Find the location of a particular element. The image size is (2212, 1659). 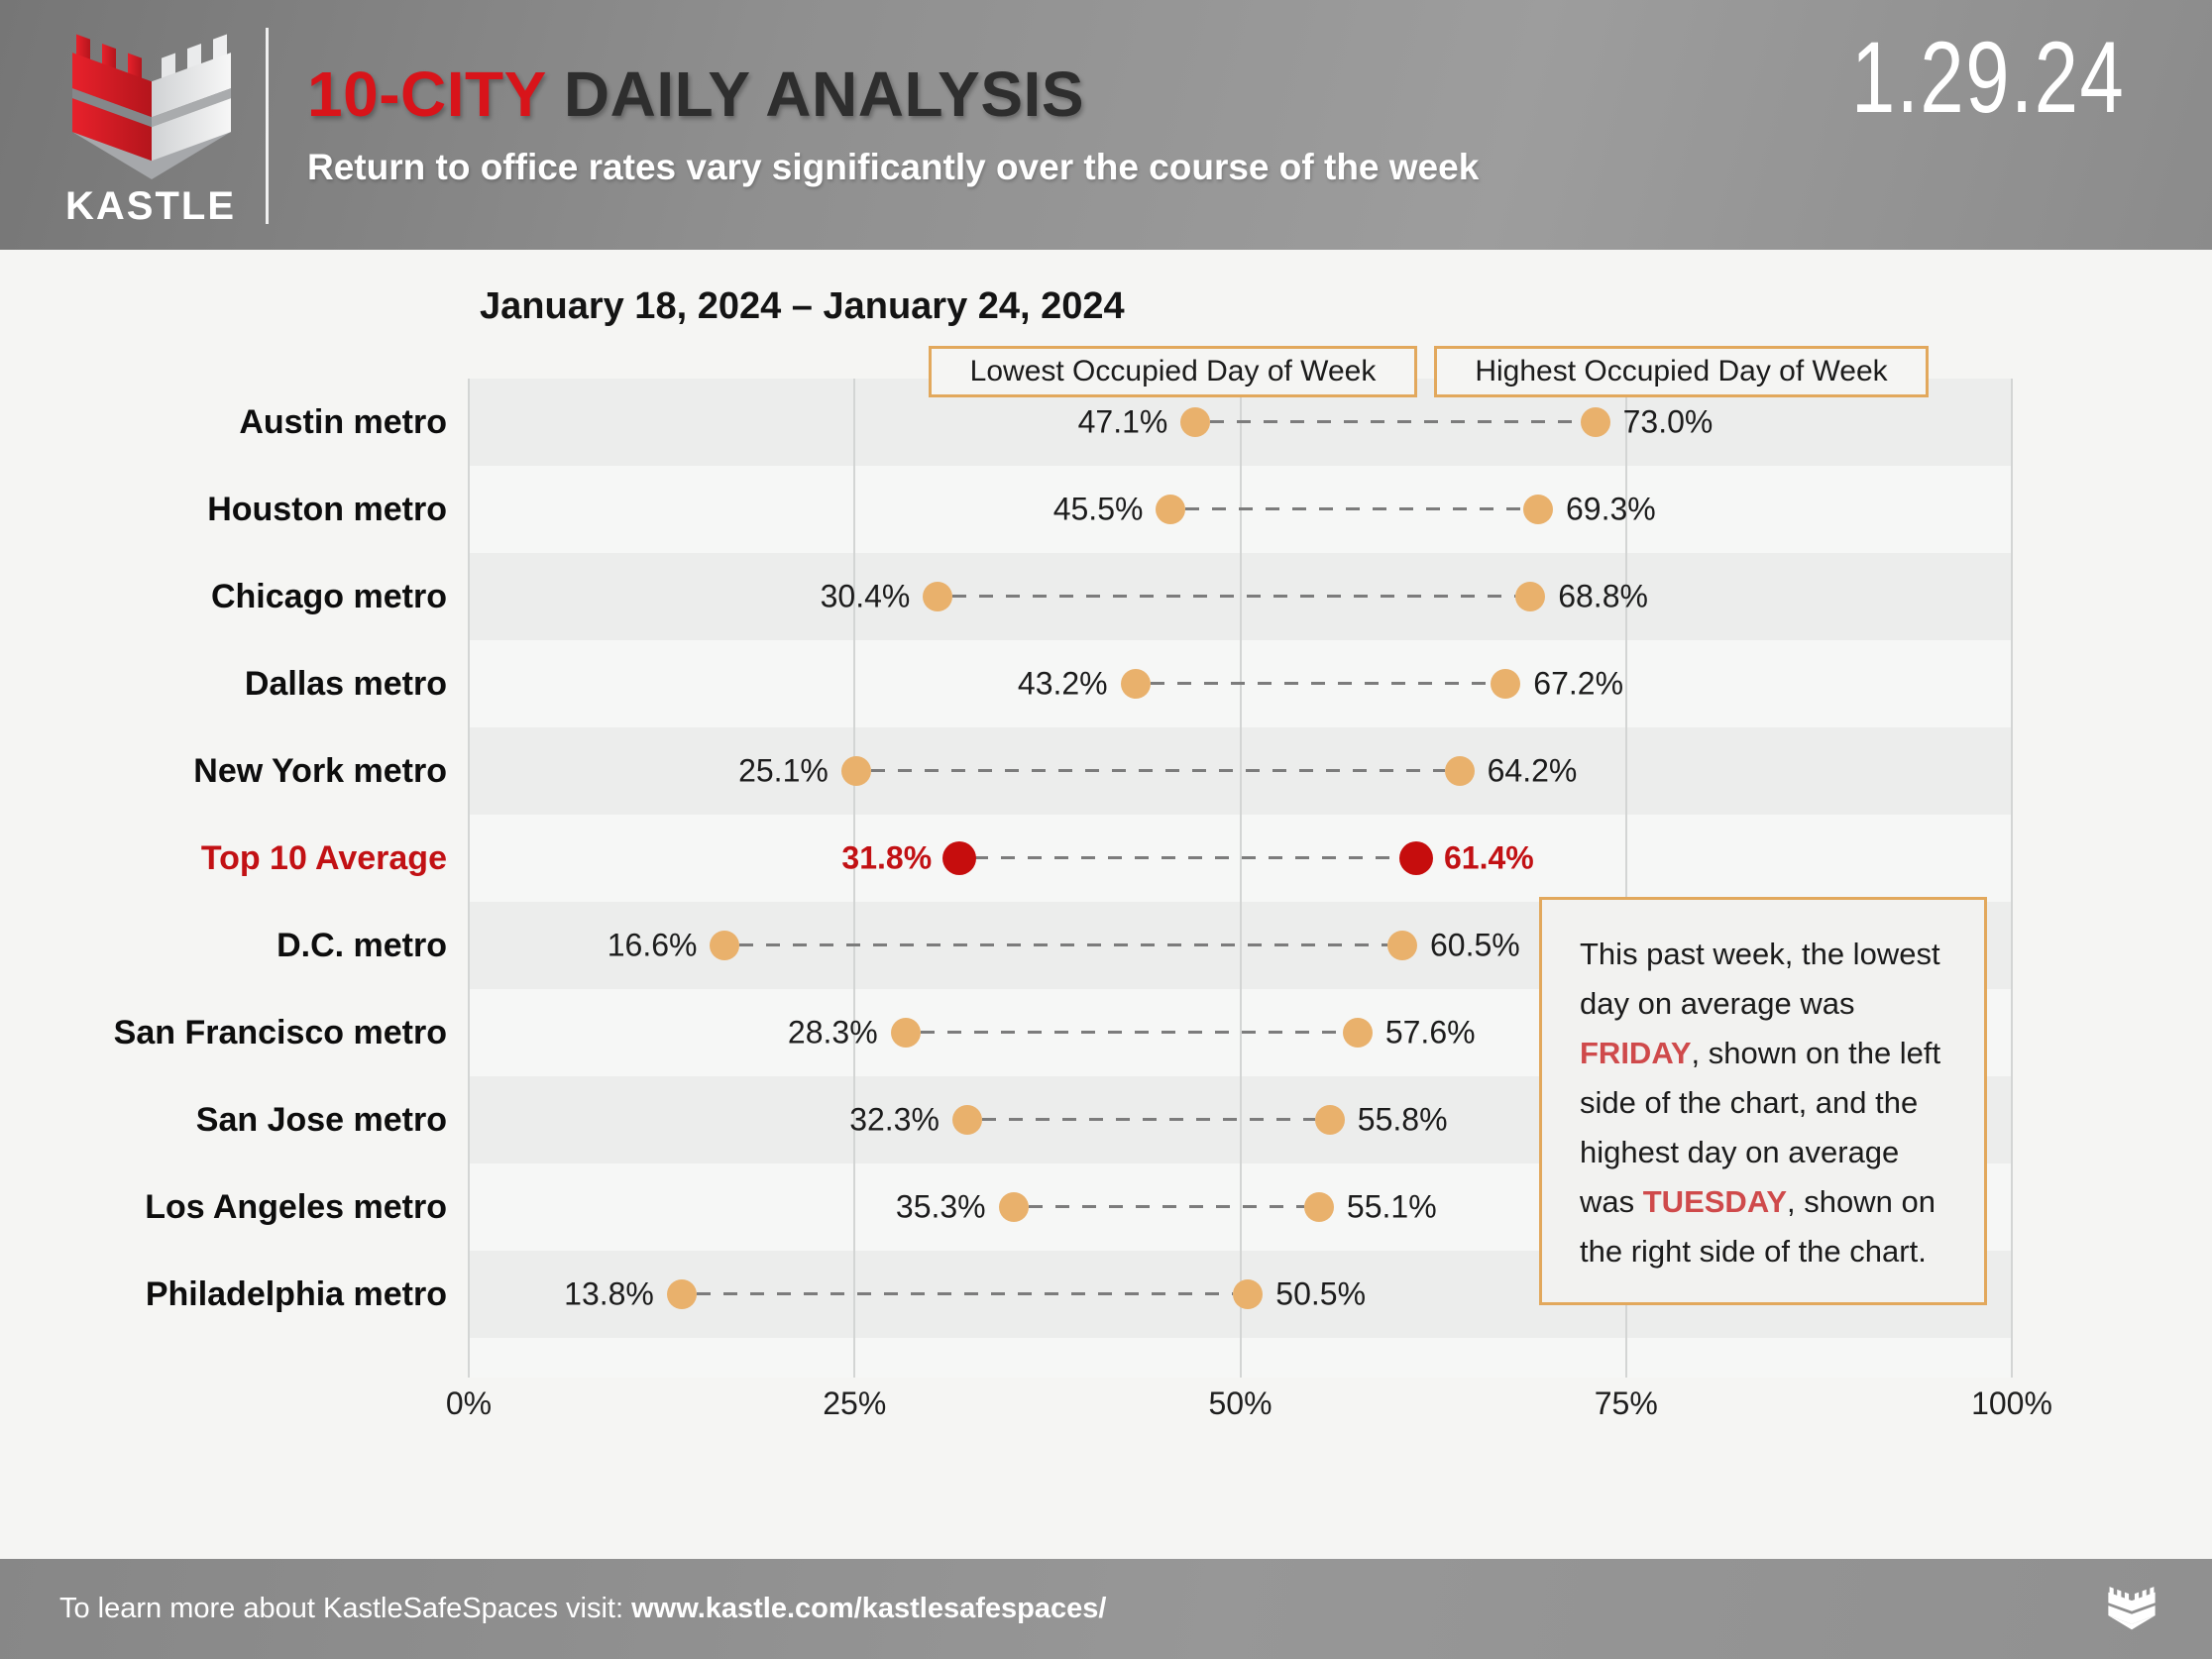

high-value-label: 68.8% is located at coordinates (1603, 596).